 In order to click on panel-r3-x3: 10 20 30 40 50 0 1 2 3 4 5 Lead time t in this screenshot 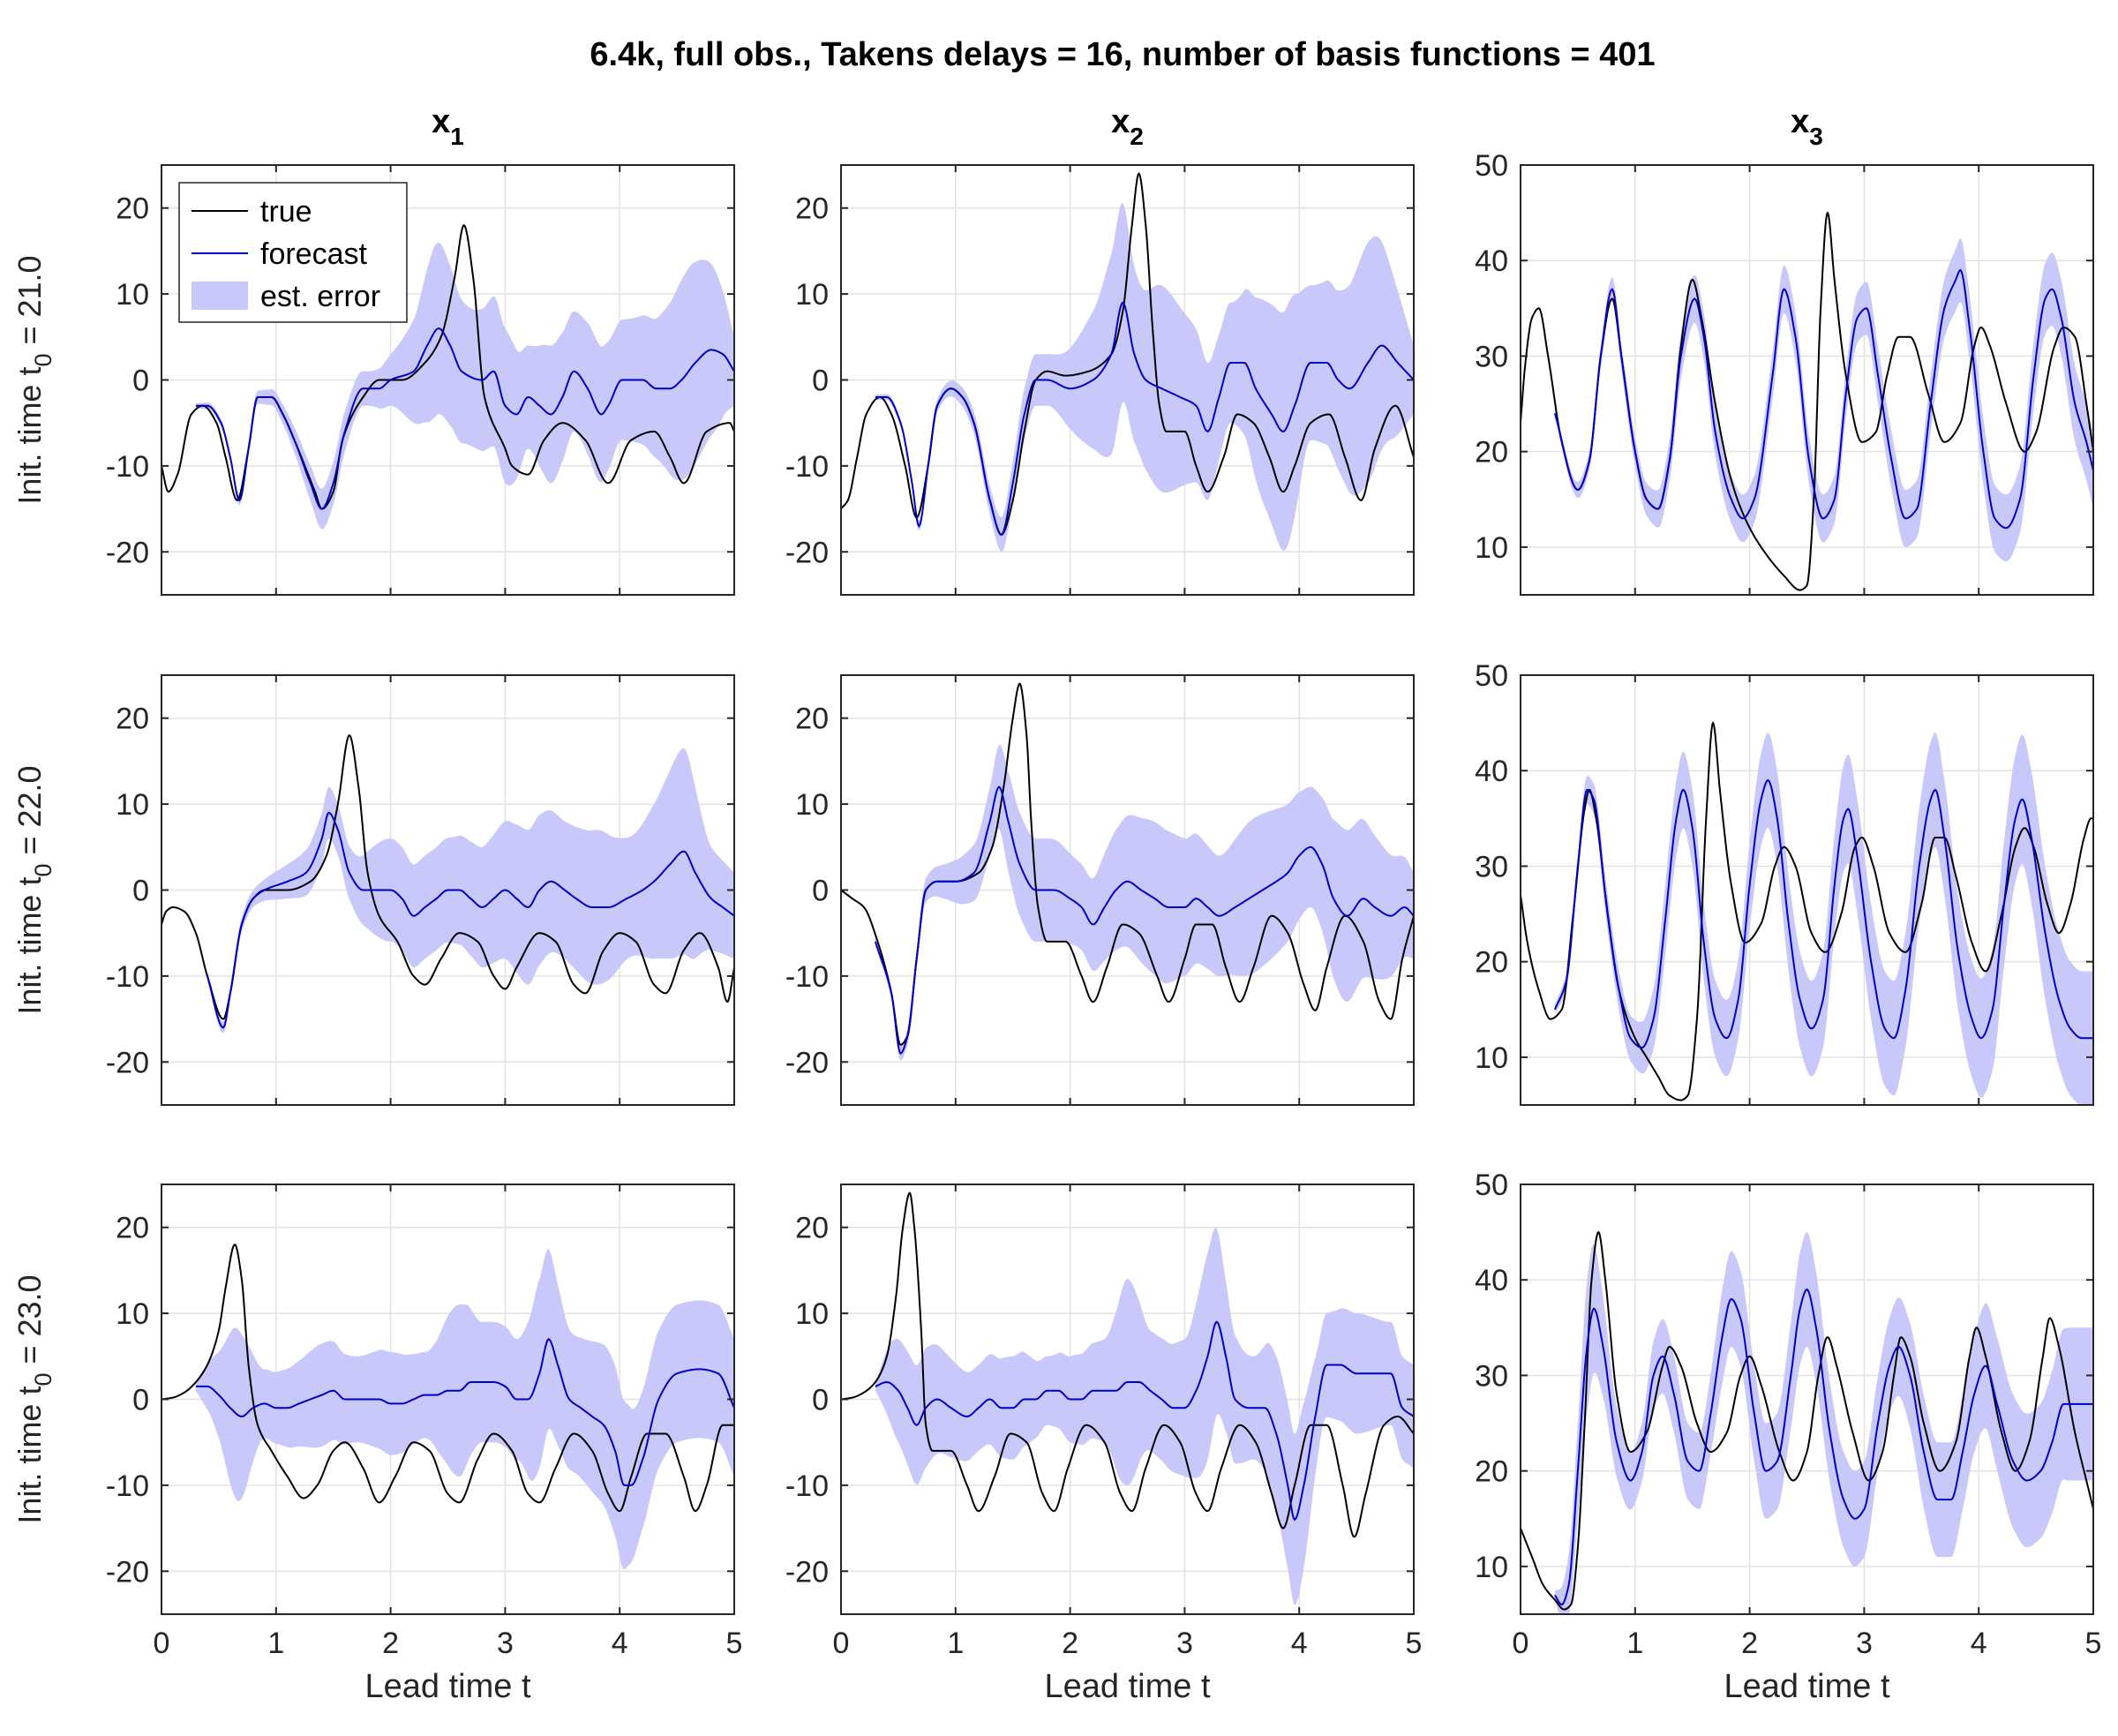, I will do `click(1788, 1437)`.